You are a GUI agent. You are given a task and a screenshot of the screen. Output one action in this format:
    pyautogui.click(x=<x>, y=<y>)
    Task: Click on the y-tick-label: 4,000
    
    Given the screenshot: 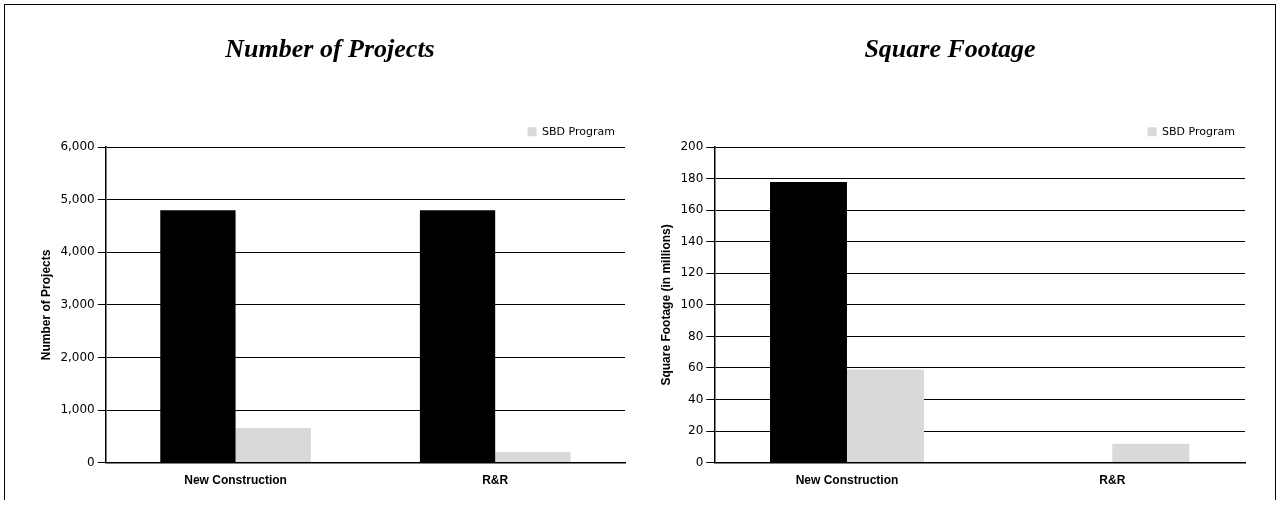 What is the action you would take?
    pyautogui.click(x=77, y=251)
    